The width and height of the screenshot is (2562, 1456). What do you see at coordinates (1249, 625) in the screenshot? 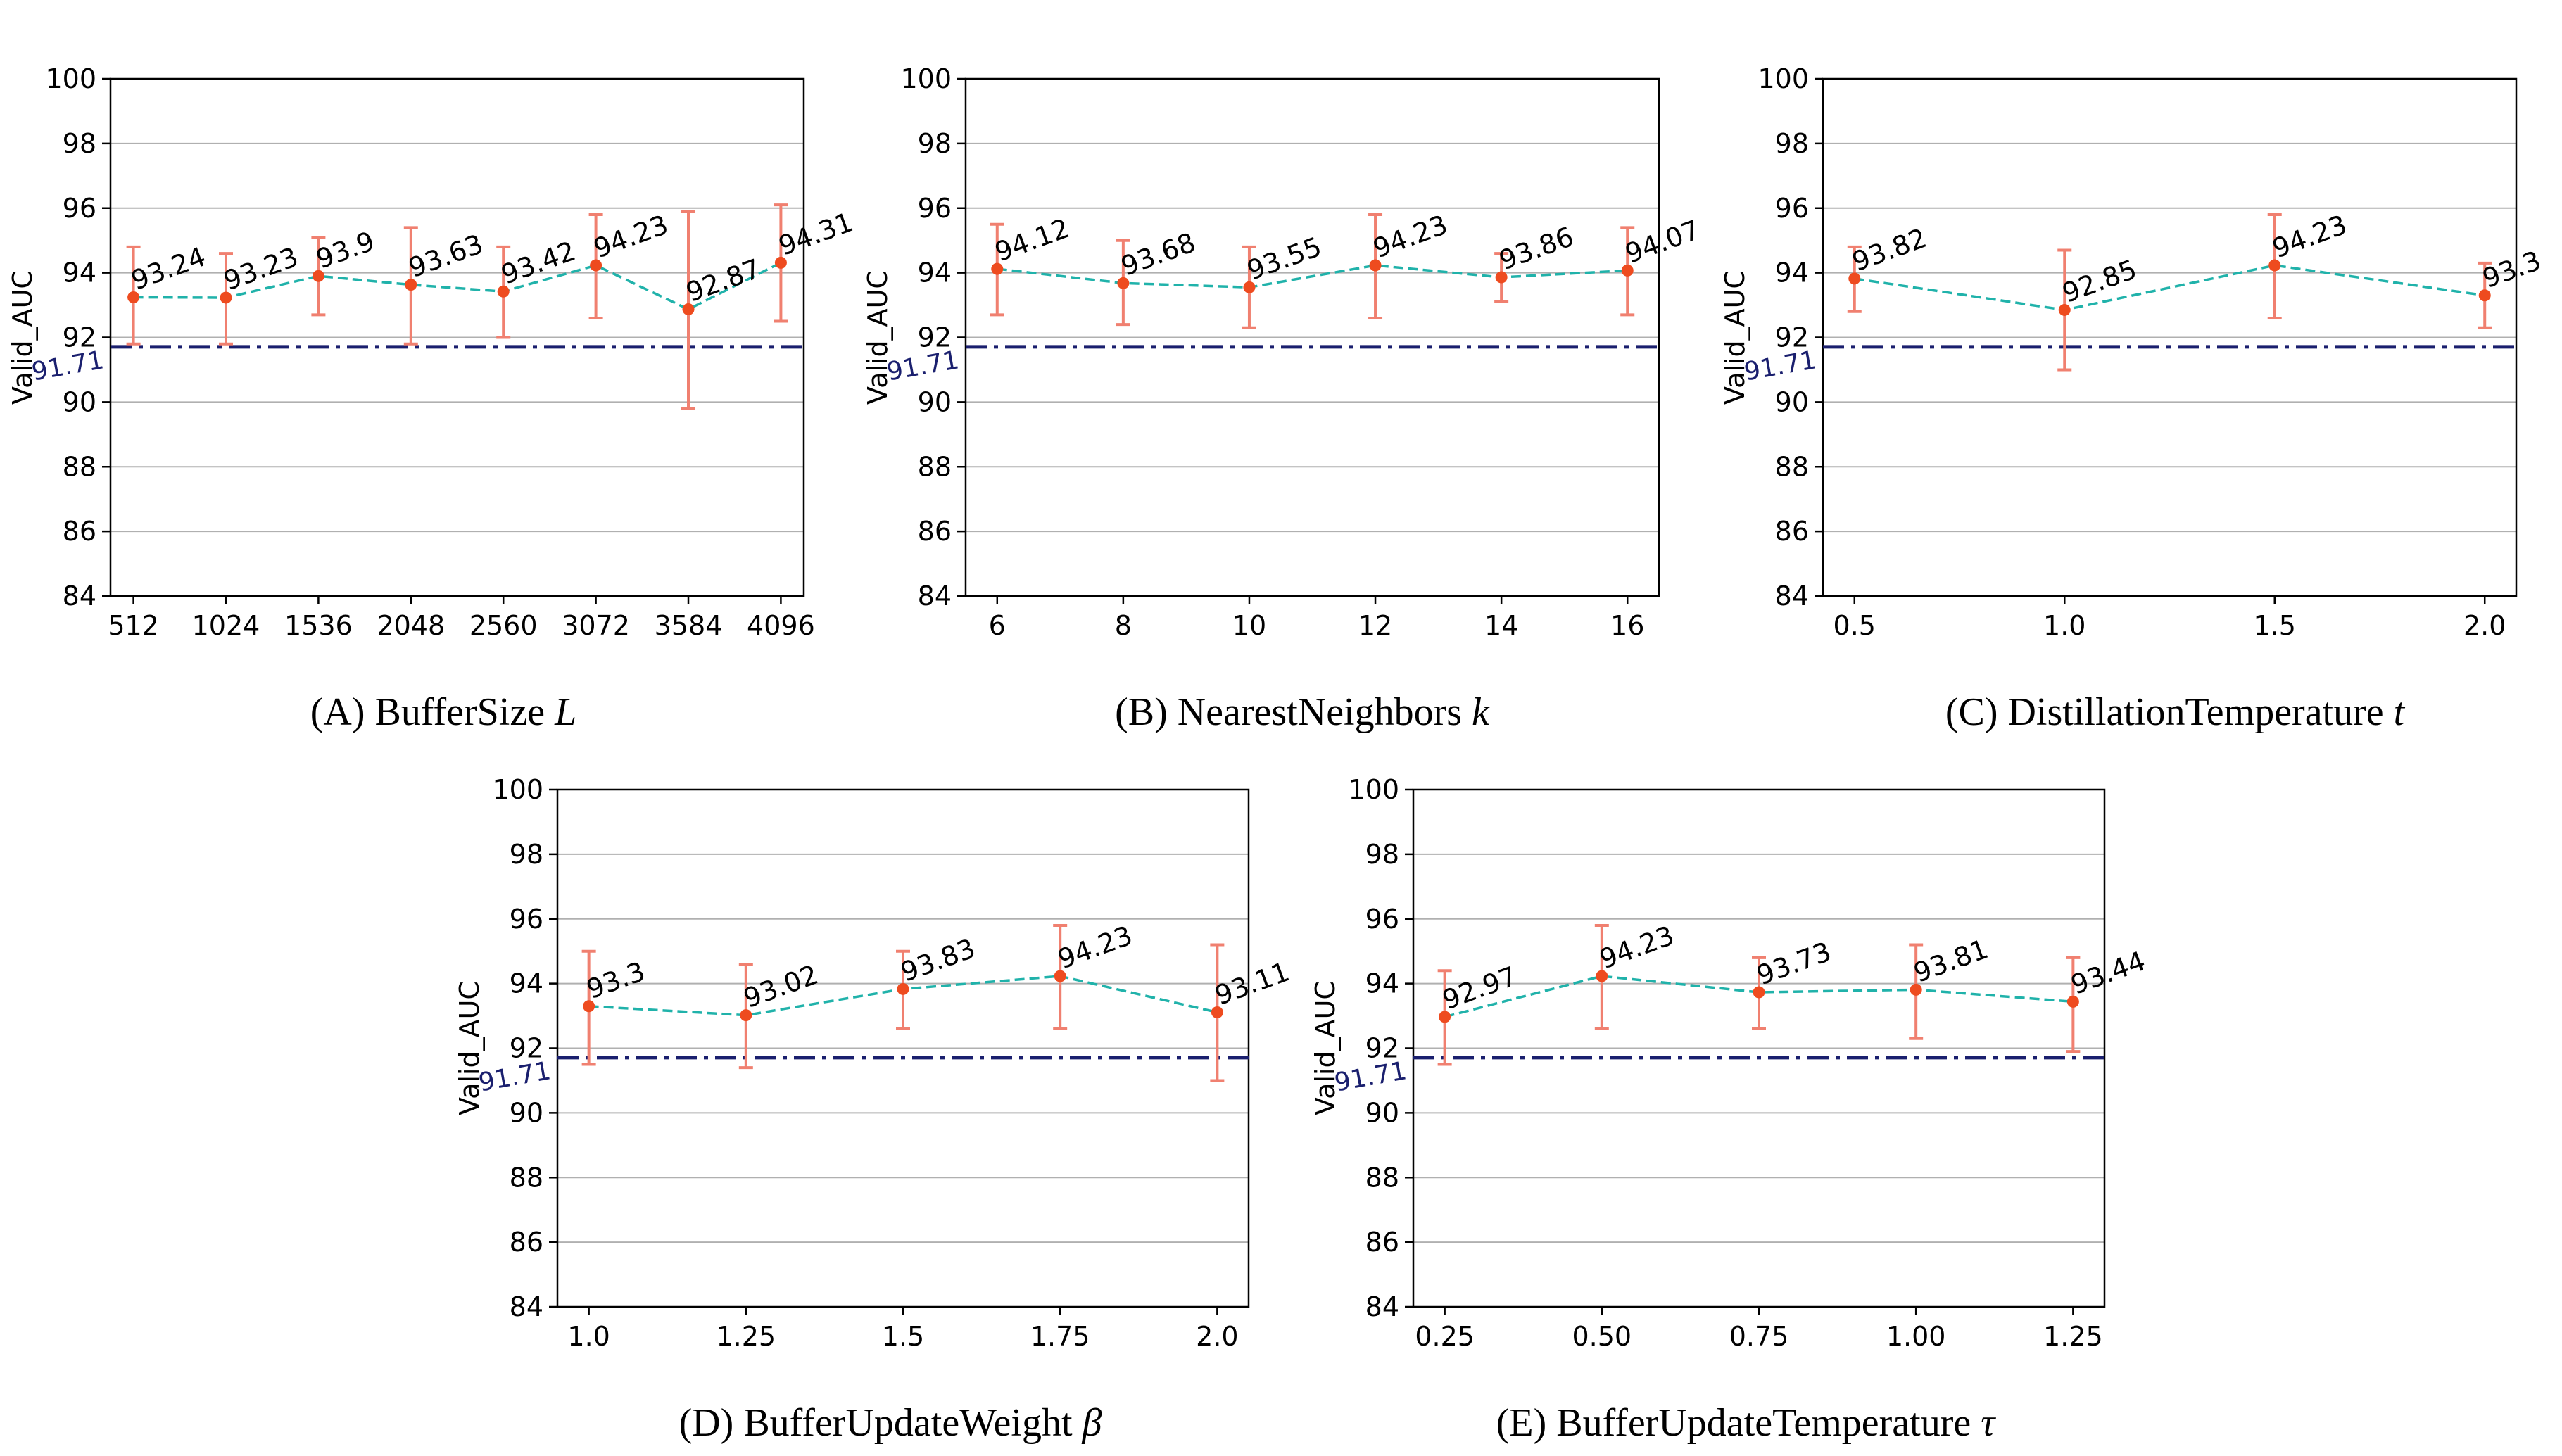
I see `x-tick-label: 10` at bounding box center [1249, 625].